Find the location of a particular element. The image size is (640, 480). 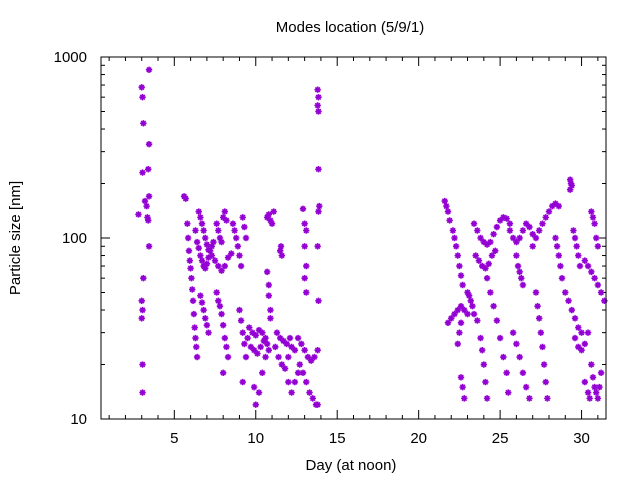

x-tick-label: 15 is located at coordinates (337, 438).